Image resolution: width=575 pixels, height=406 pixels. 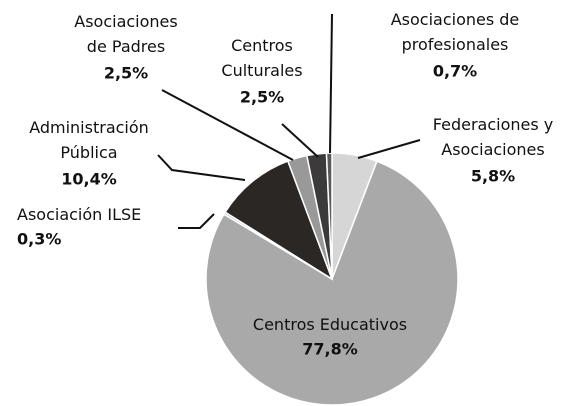 I want to click on slice-value-label: 0,7%, so click(x=455, y=71).